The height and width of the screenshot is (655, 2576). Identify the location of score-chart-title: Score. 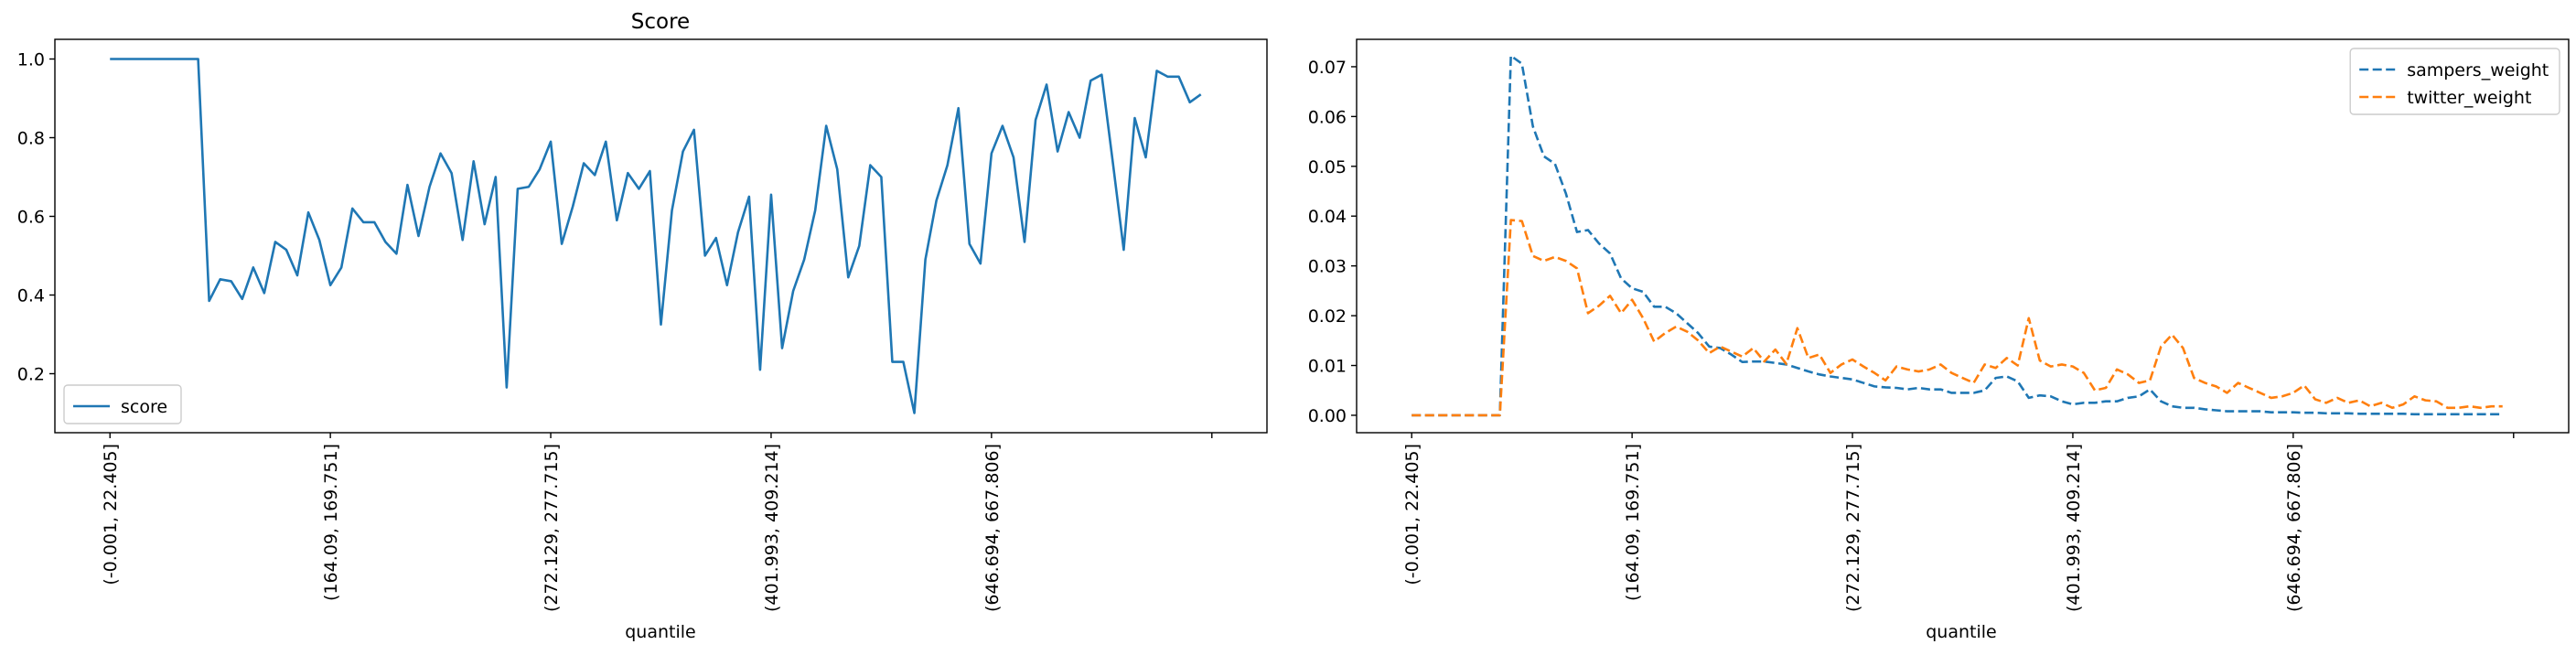
(661, 22).